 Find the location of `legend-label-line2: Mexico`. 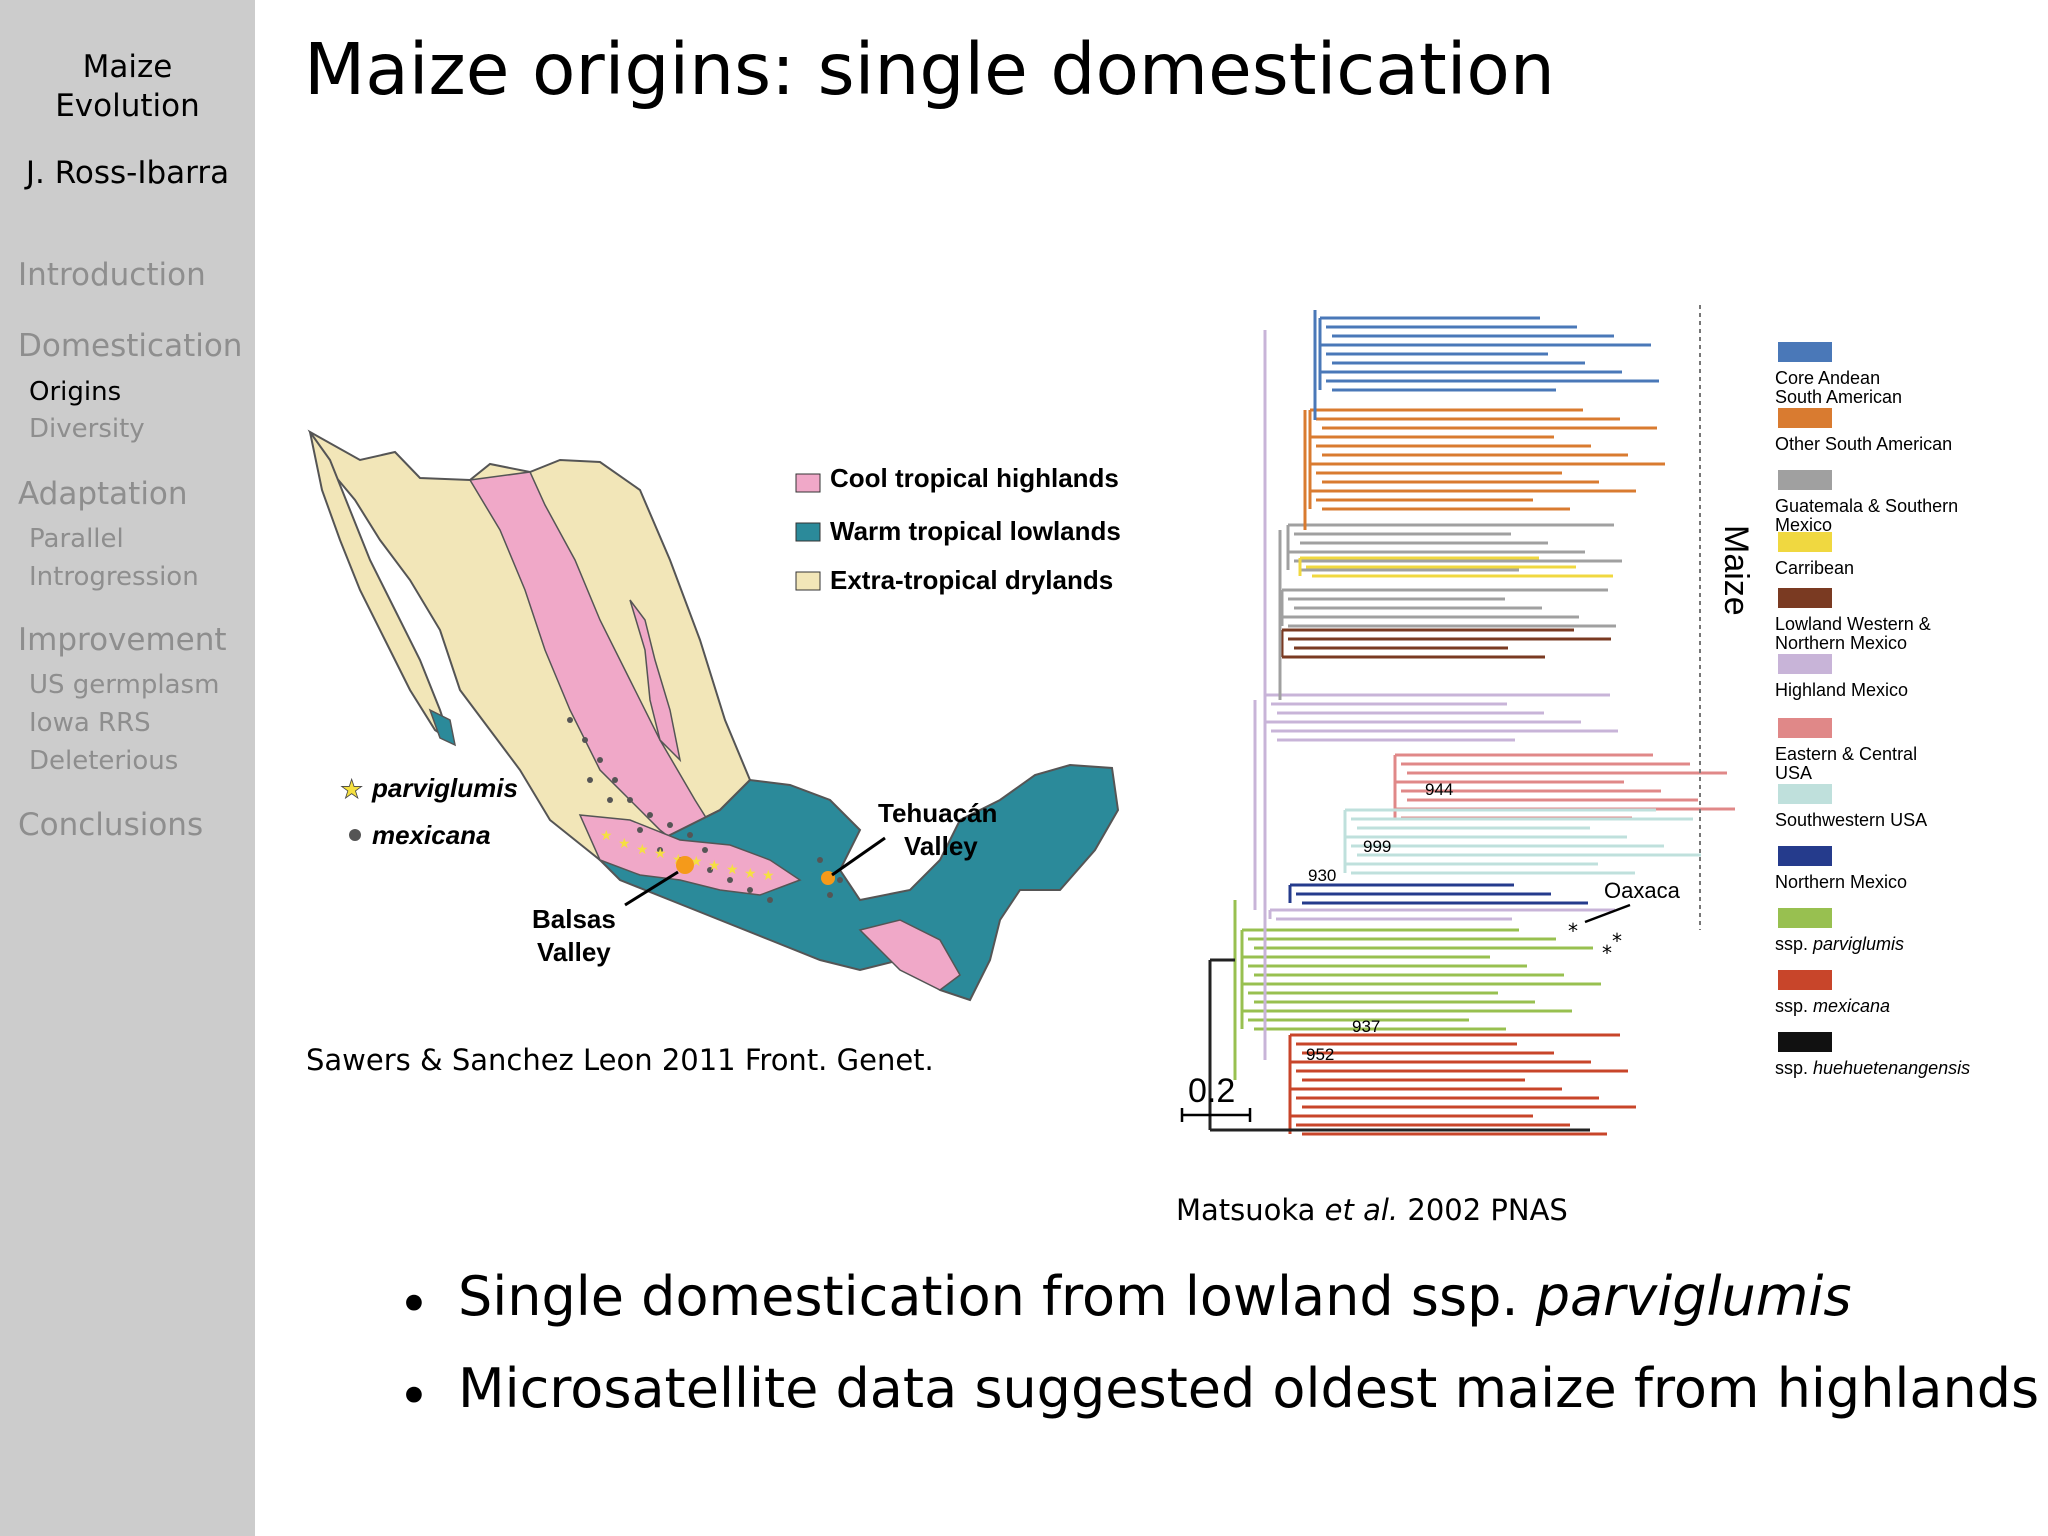

legend-label-line2: Mexico is located at coordinates (1803, 525).